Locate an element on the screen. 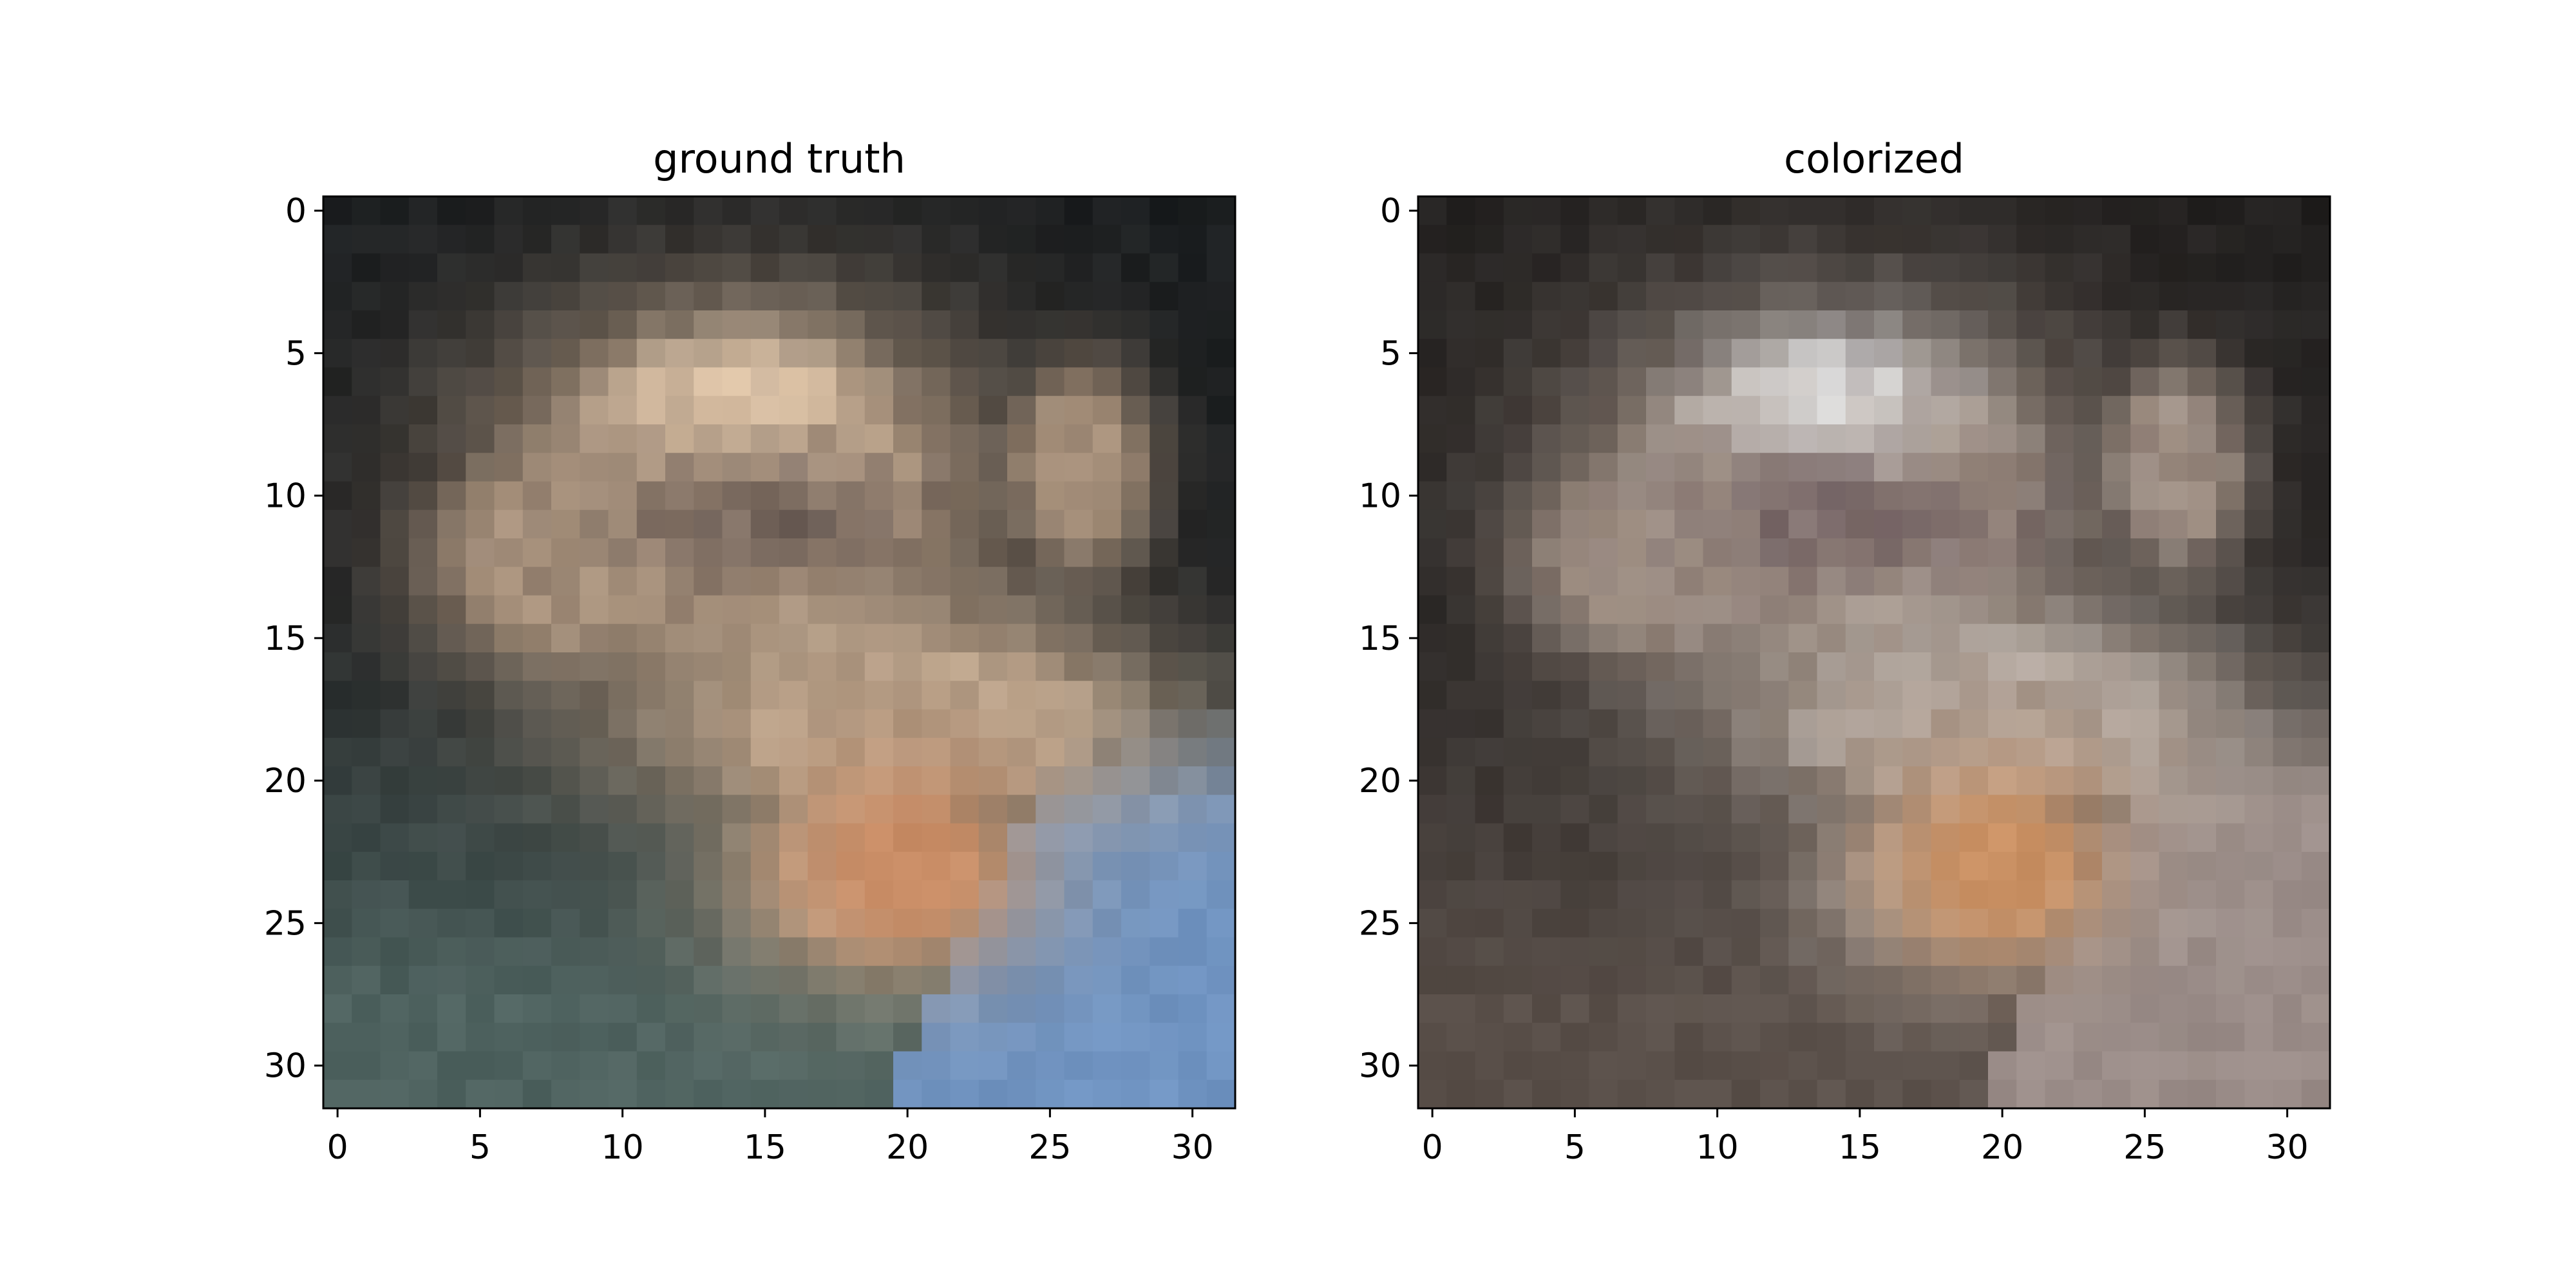 The image size is (2576, 1288). panel-title: colorized is located at coordinates (1874, 159).